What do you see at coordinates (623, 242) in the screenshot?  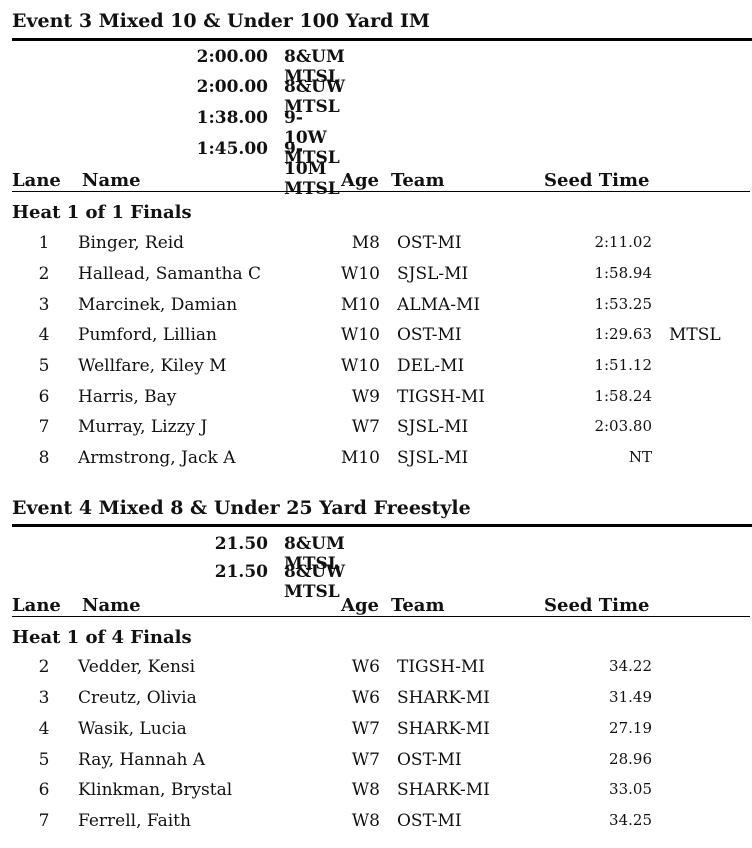 I see `seed-time-cell: 2:11.02` at bounding box center [623, 242].